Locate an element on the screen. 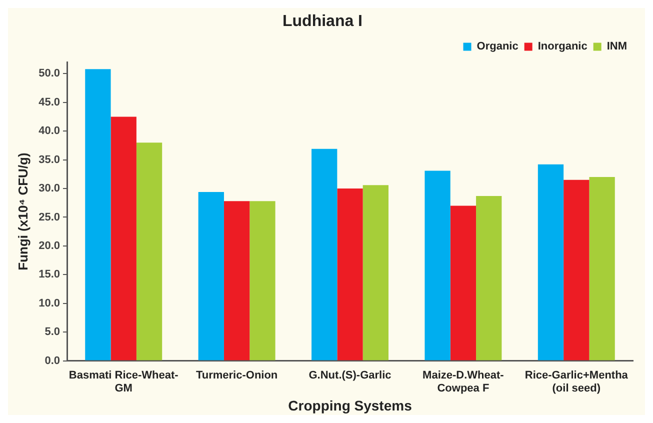 The image size is (653, 423). y-tick-label: 40.0 is located at coordinates (49, 131).